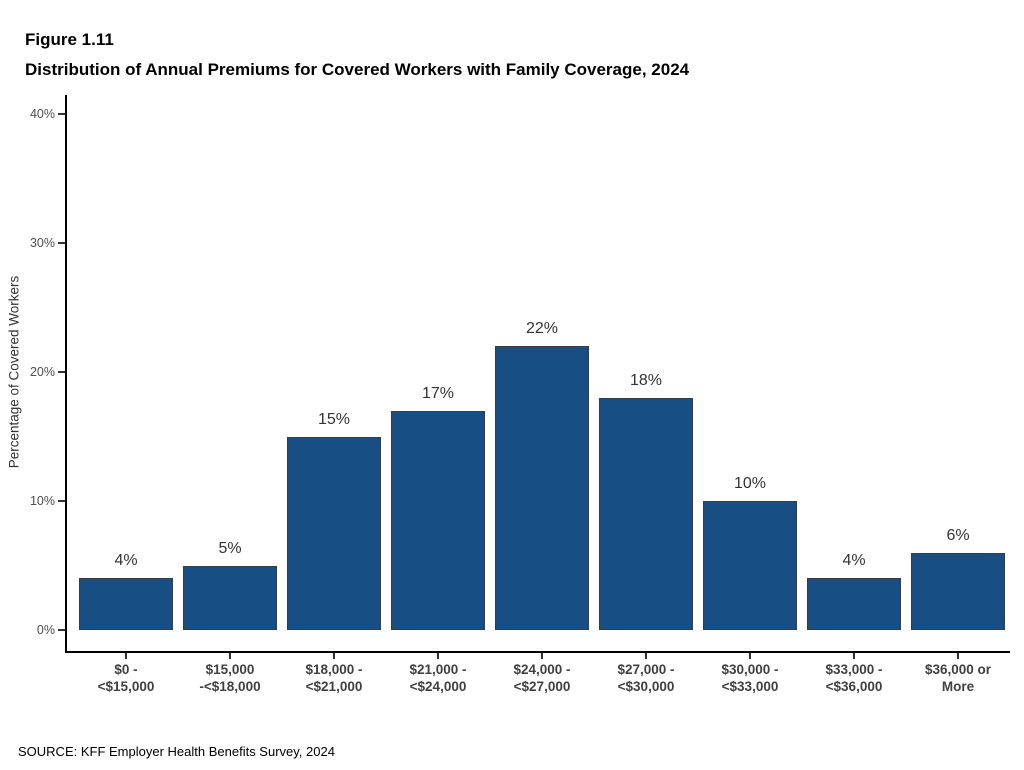  Describe the element at coordinates (42, 243) in the screenshot. I see `y-tick-label: 30%` at that location.